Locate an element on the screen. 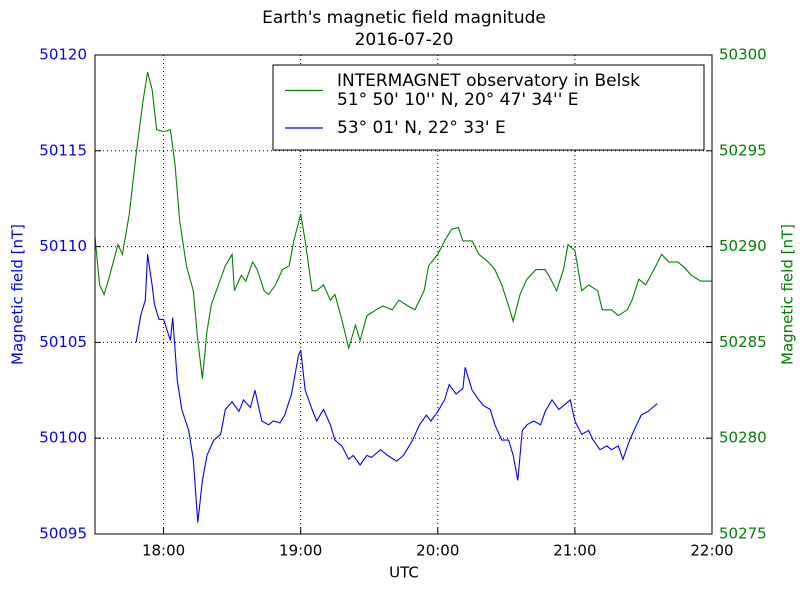  y2-tick-label: 50290 is located at coordinates (743, 246).